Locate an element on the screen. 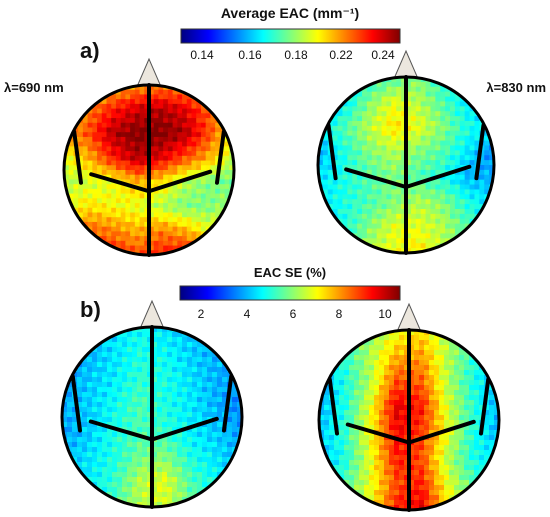 The height and width of the screenshot is (517, 550). wavelength-830-label: λ=830 nm is located at coordinates (516, 87).